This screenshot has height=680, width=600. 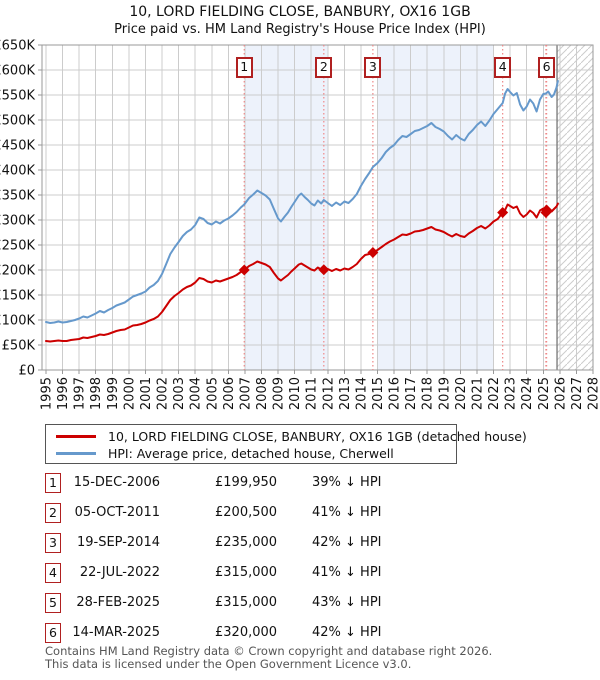 I want to click on y-axis-label: £400K, so click(x=17, y=171).